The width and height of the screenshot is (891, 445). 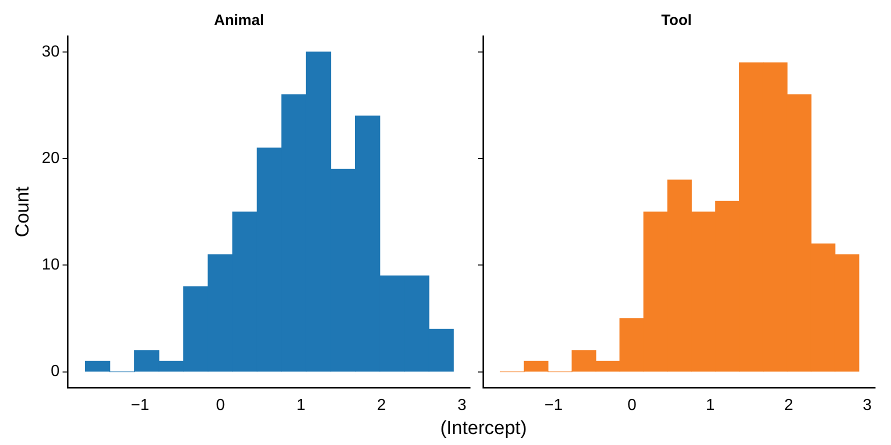 What do you see at coordinates (483, 429) in the screenshot?
I see `x-axis-title: (Intercept)` at bounding box center [483, 429].